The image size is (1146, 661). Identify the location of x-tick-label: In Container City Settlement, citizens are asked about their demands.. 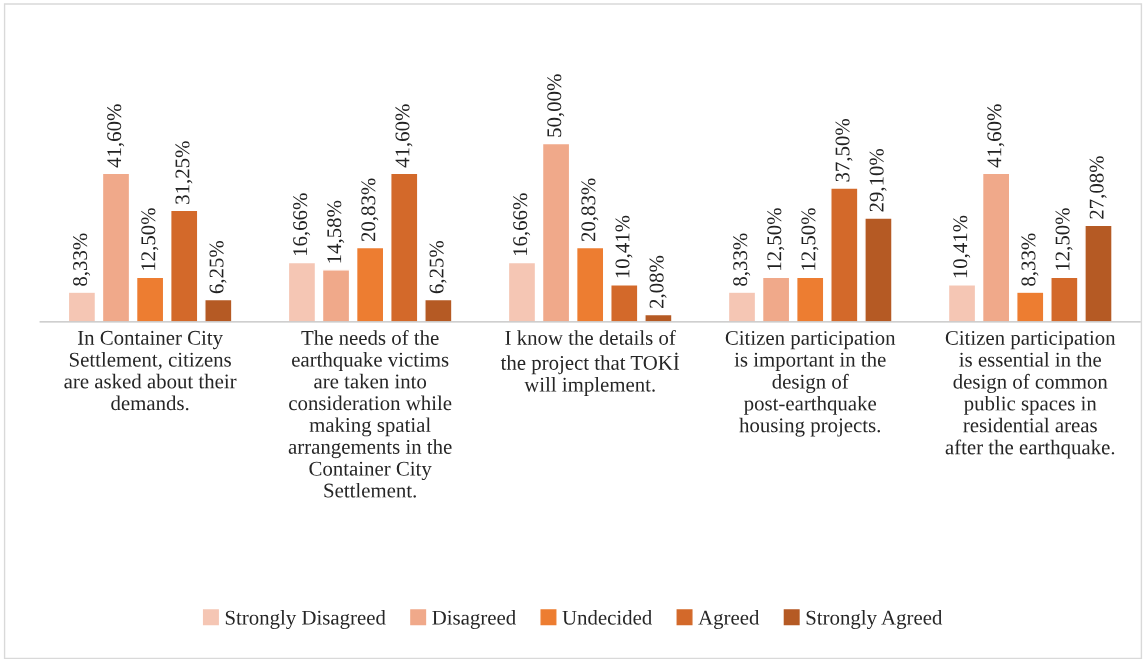
(150, 370).